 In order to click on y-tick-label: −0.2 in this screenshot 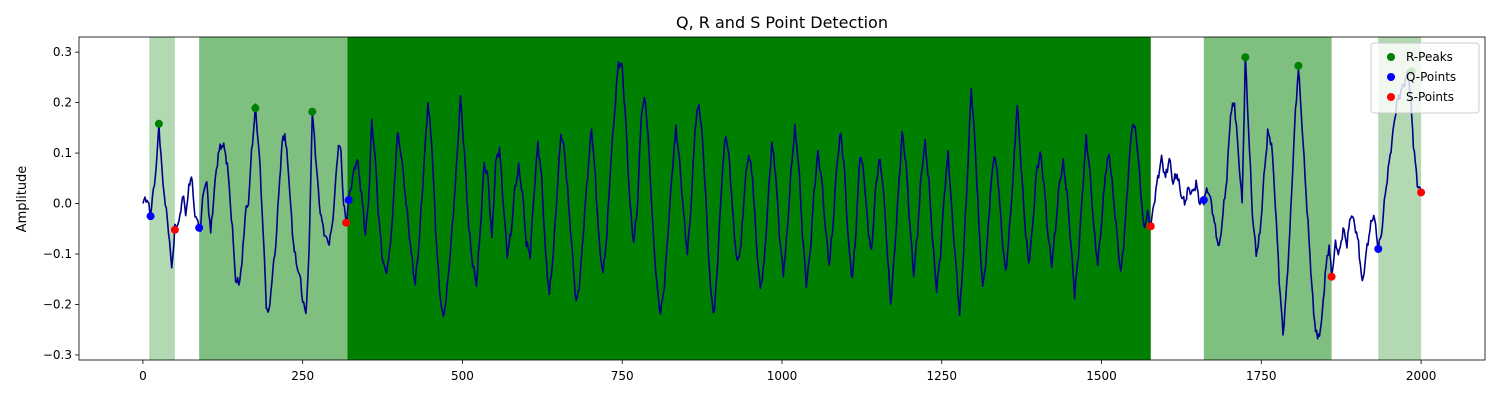, I will do `click(57, 304)`.